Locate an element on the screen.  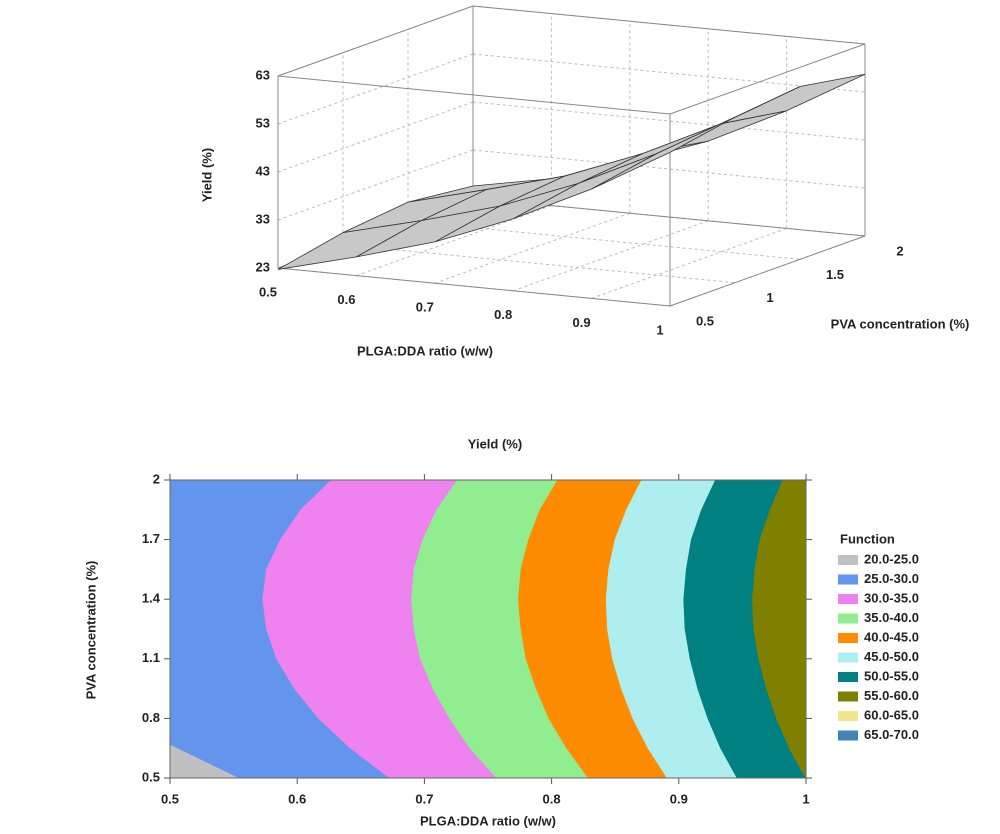
legend-label: 25.0-30.0 is located at coordinates (891, 578).